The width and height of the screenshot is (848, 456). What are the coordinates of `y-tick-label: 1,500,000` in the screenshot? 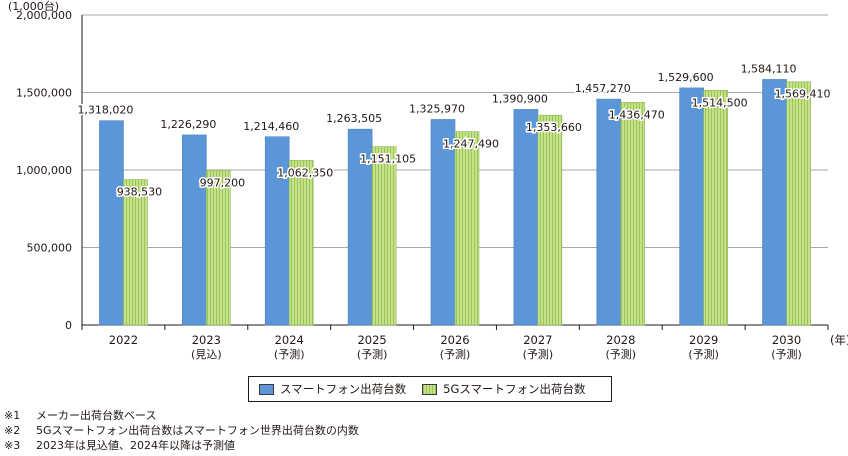 It's located at (44, 93).